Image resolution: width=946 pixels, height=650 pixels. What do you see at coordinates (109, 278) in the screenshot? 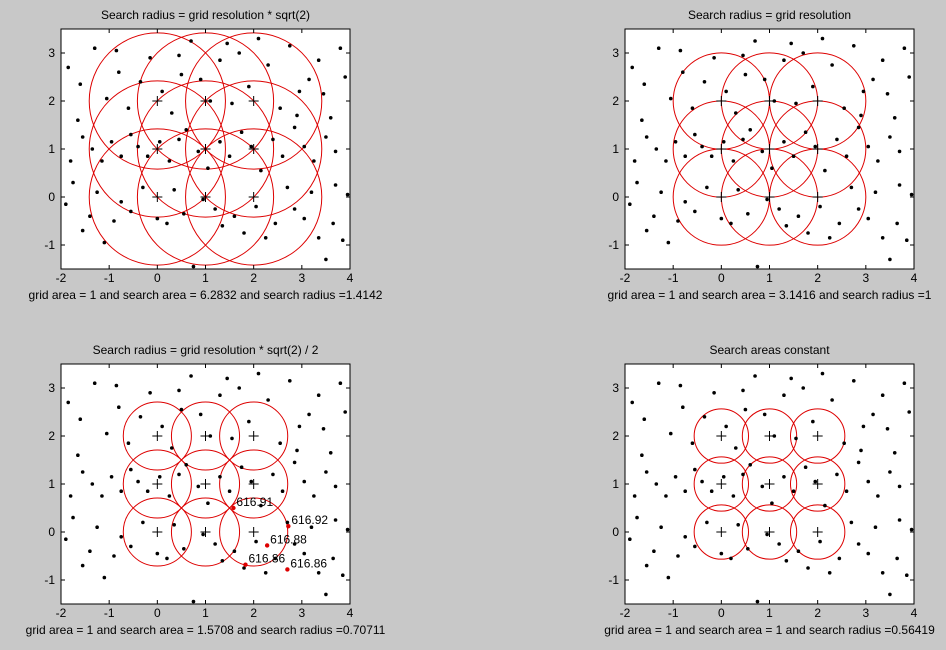
I see `x-tick-label: -1` at bounding box center [109, 278].